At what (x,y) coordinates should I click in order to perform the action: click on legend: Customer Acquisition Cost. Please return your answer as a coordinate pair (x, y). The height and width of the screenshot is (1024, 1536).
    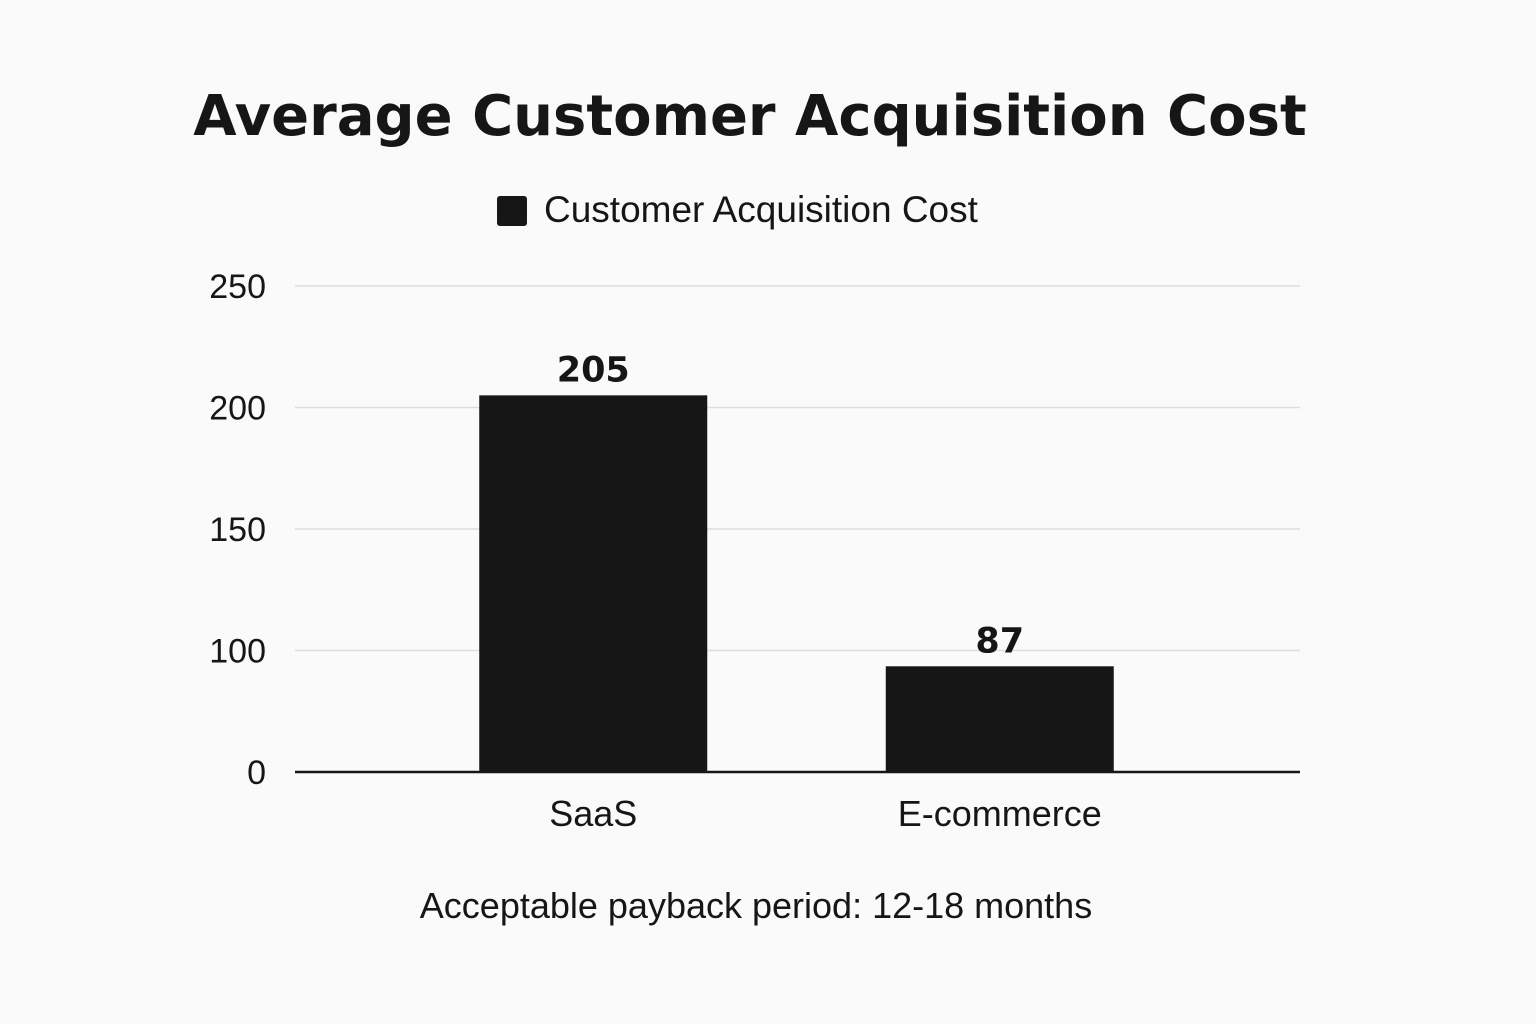
    Looking at the image, I should click on (738, 209).